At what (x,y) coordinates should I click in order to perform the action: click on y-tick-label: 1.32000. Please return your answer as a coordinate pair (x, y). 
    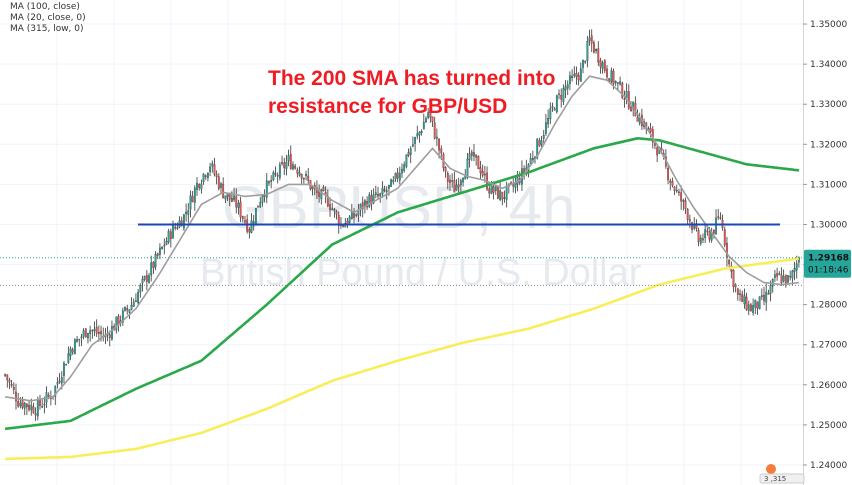
    Looking at the image, I should click on (828, 145).